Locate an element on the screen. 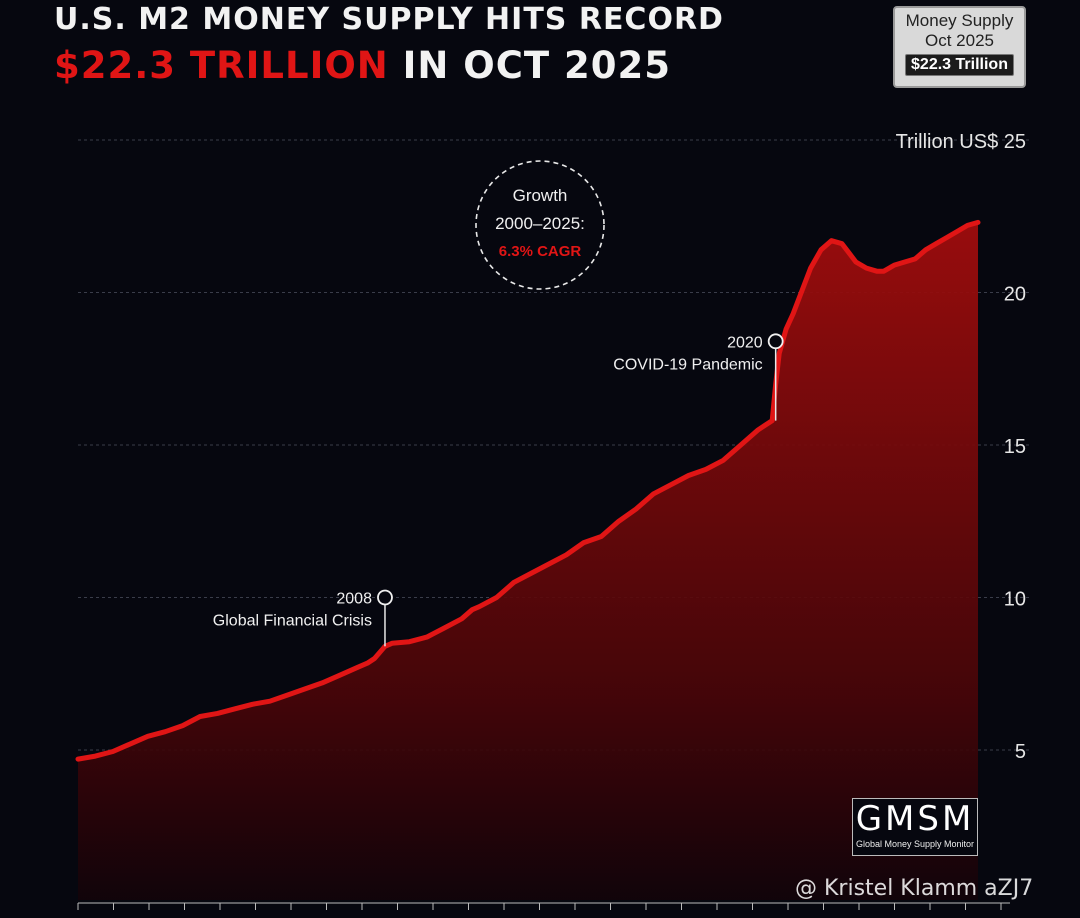 The width and height of the screenshot is (1080, 918). y-tick-label: 15 is located at coordinates (1015, 447).